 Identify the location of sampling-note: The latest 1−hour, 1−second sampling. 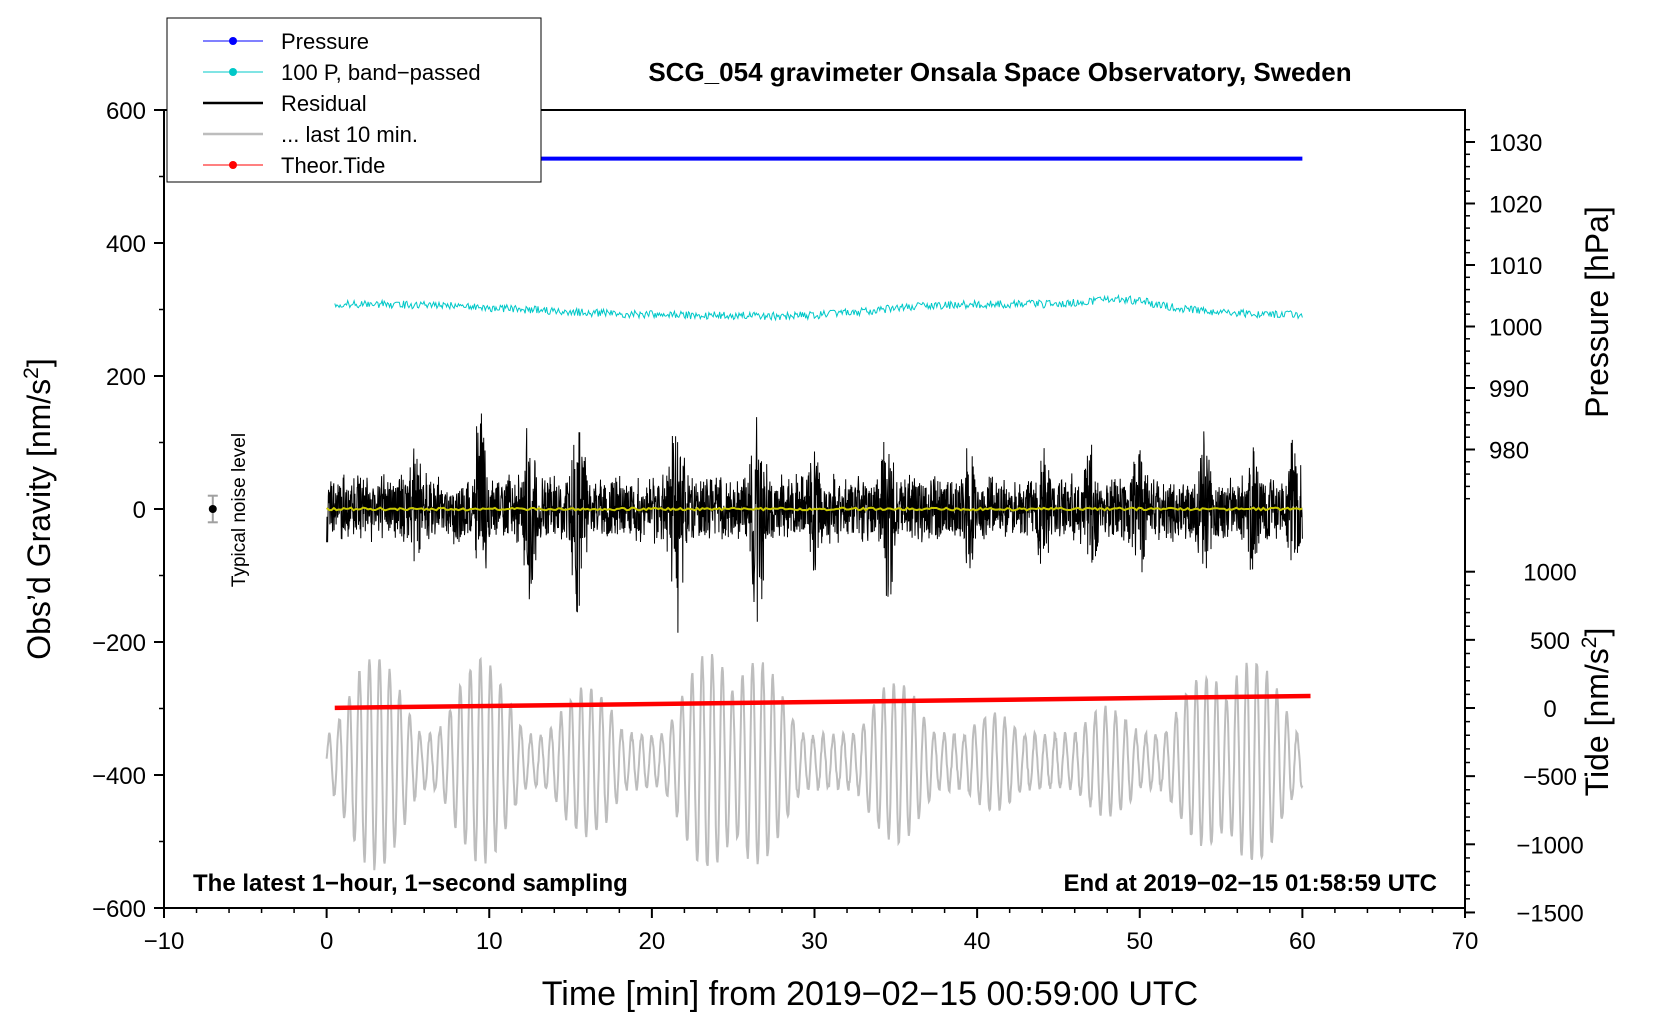
(410, 883).